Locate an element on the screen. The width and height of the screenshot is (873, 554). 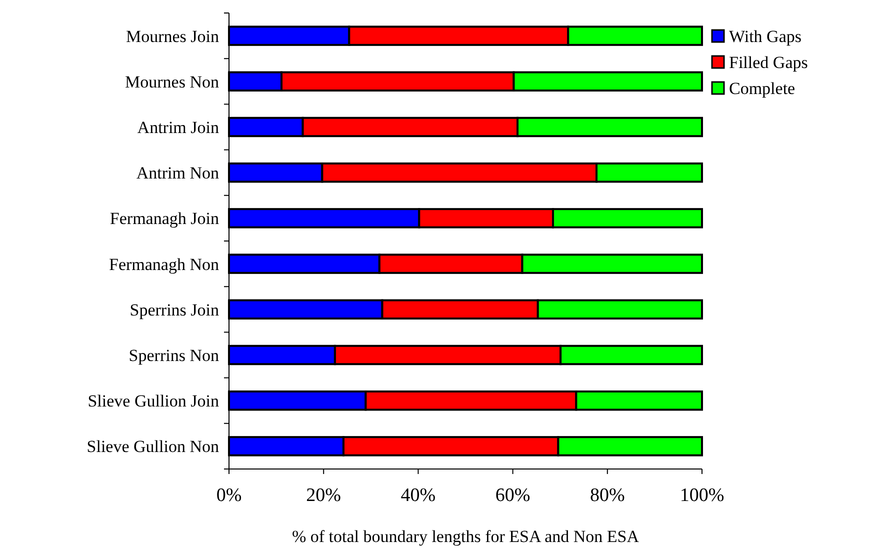
legend-label: Complete is located at coordinates (762, 88).